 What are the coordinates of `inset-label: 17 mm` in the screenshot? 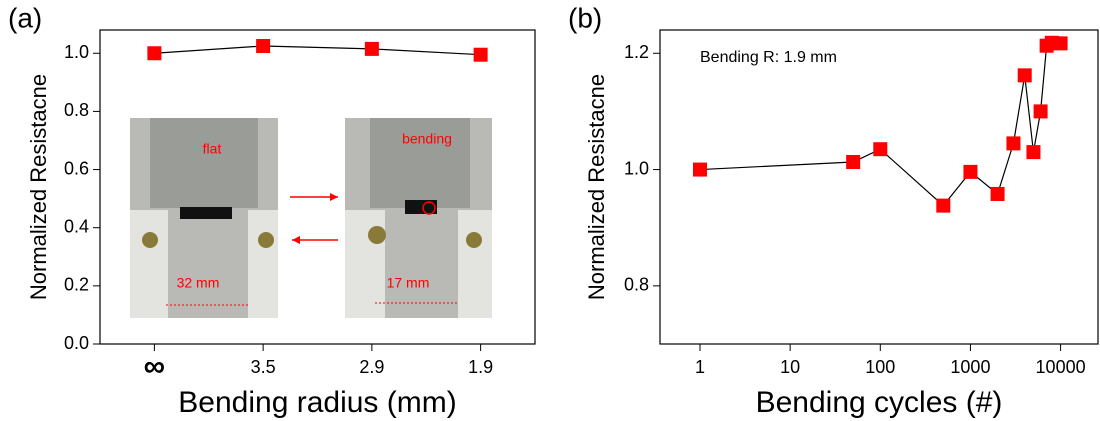 It's located at (408, 283).